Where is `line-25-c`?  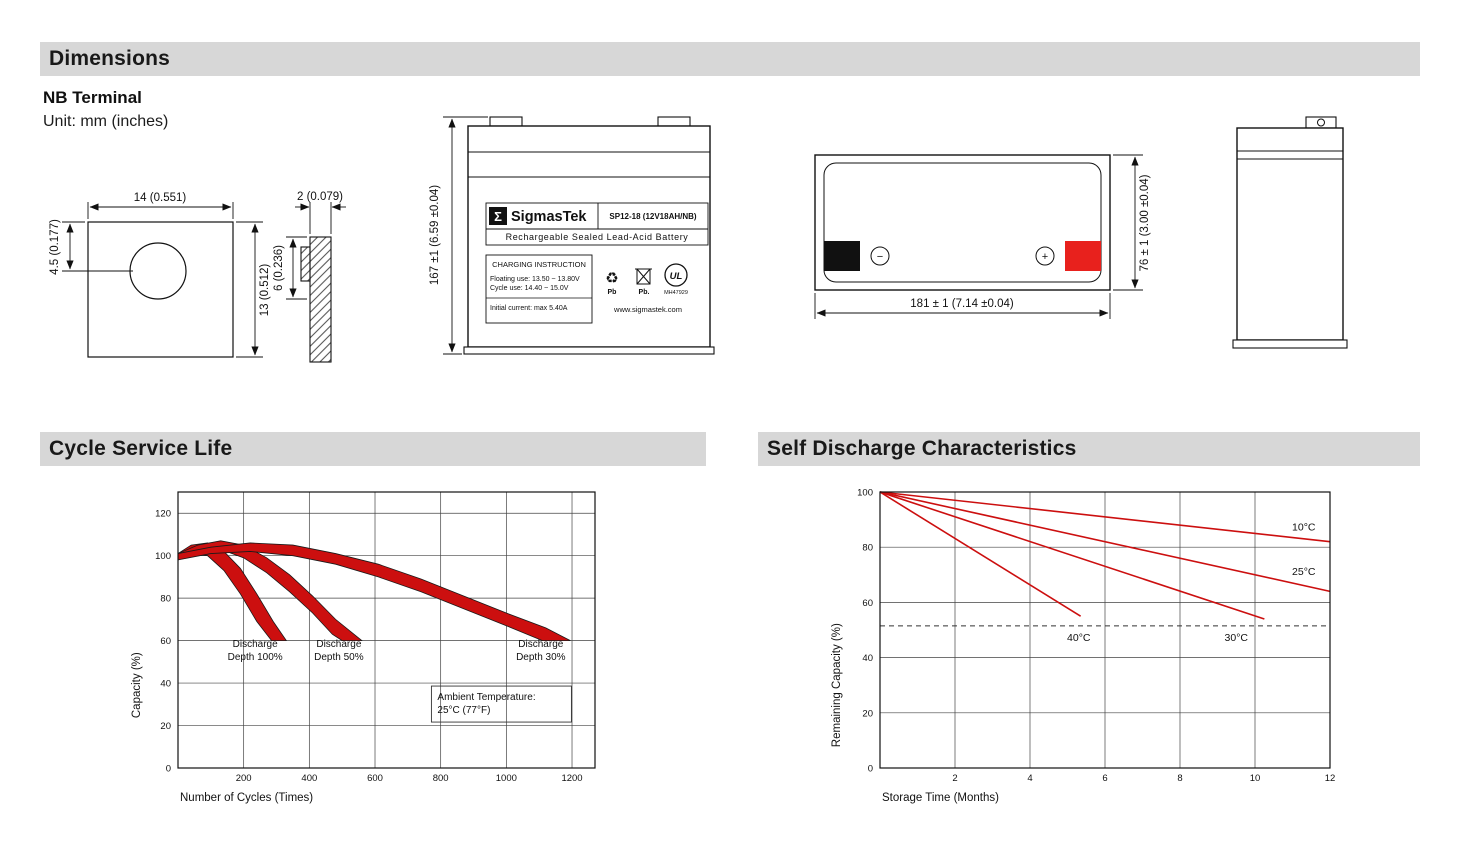
line-25-c is located at coordinates (1105, 542).